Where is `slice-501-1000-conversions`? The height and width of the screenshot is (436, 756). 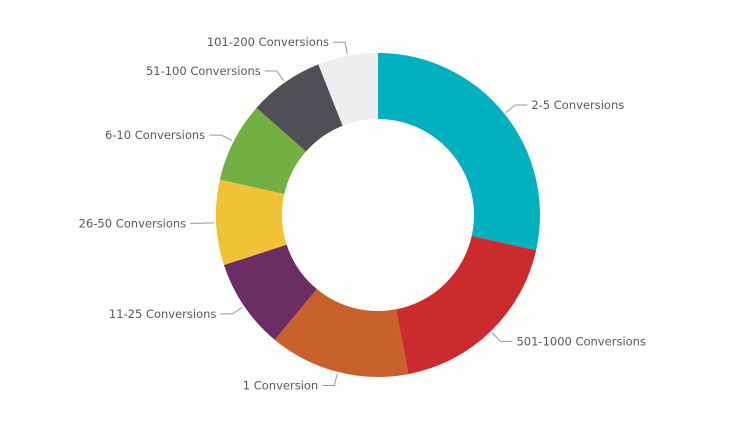 slice-501-1000-conversions is located at coordinates (466, 305).